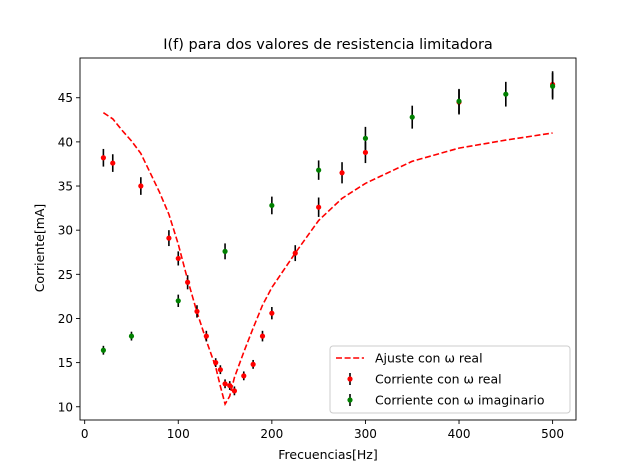  I want to click on y-tick-label: 45, so click(65, 98).